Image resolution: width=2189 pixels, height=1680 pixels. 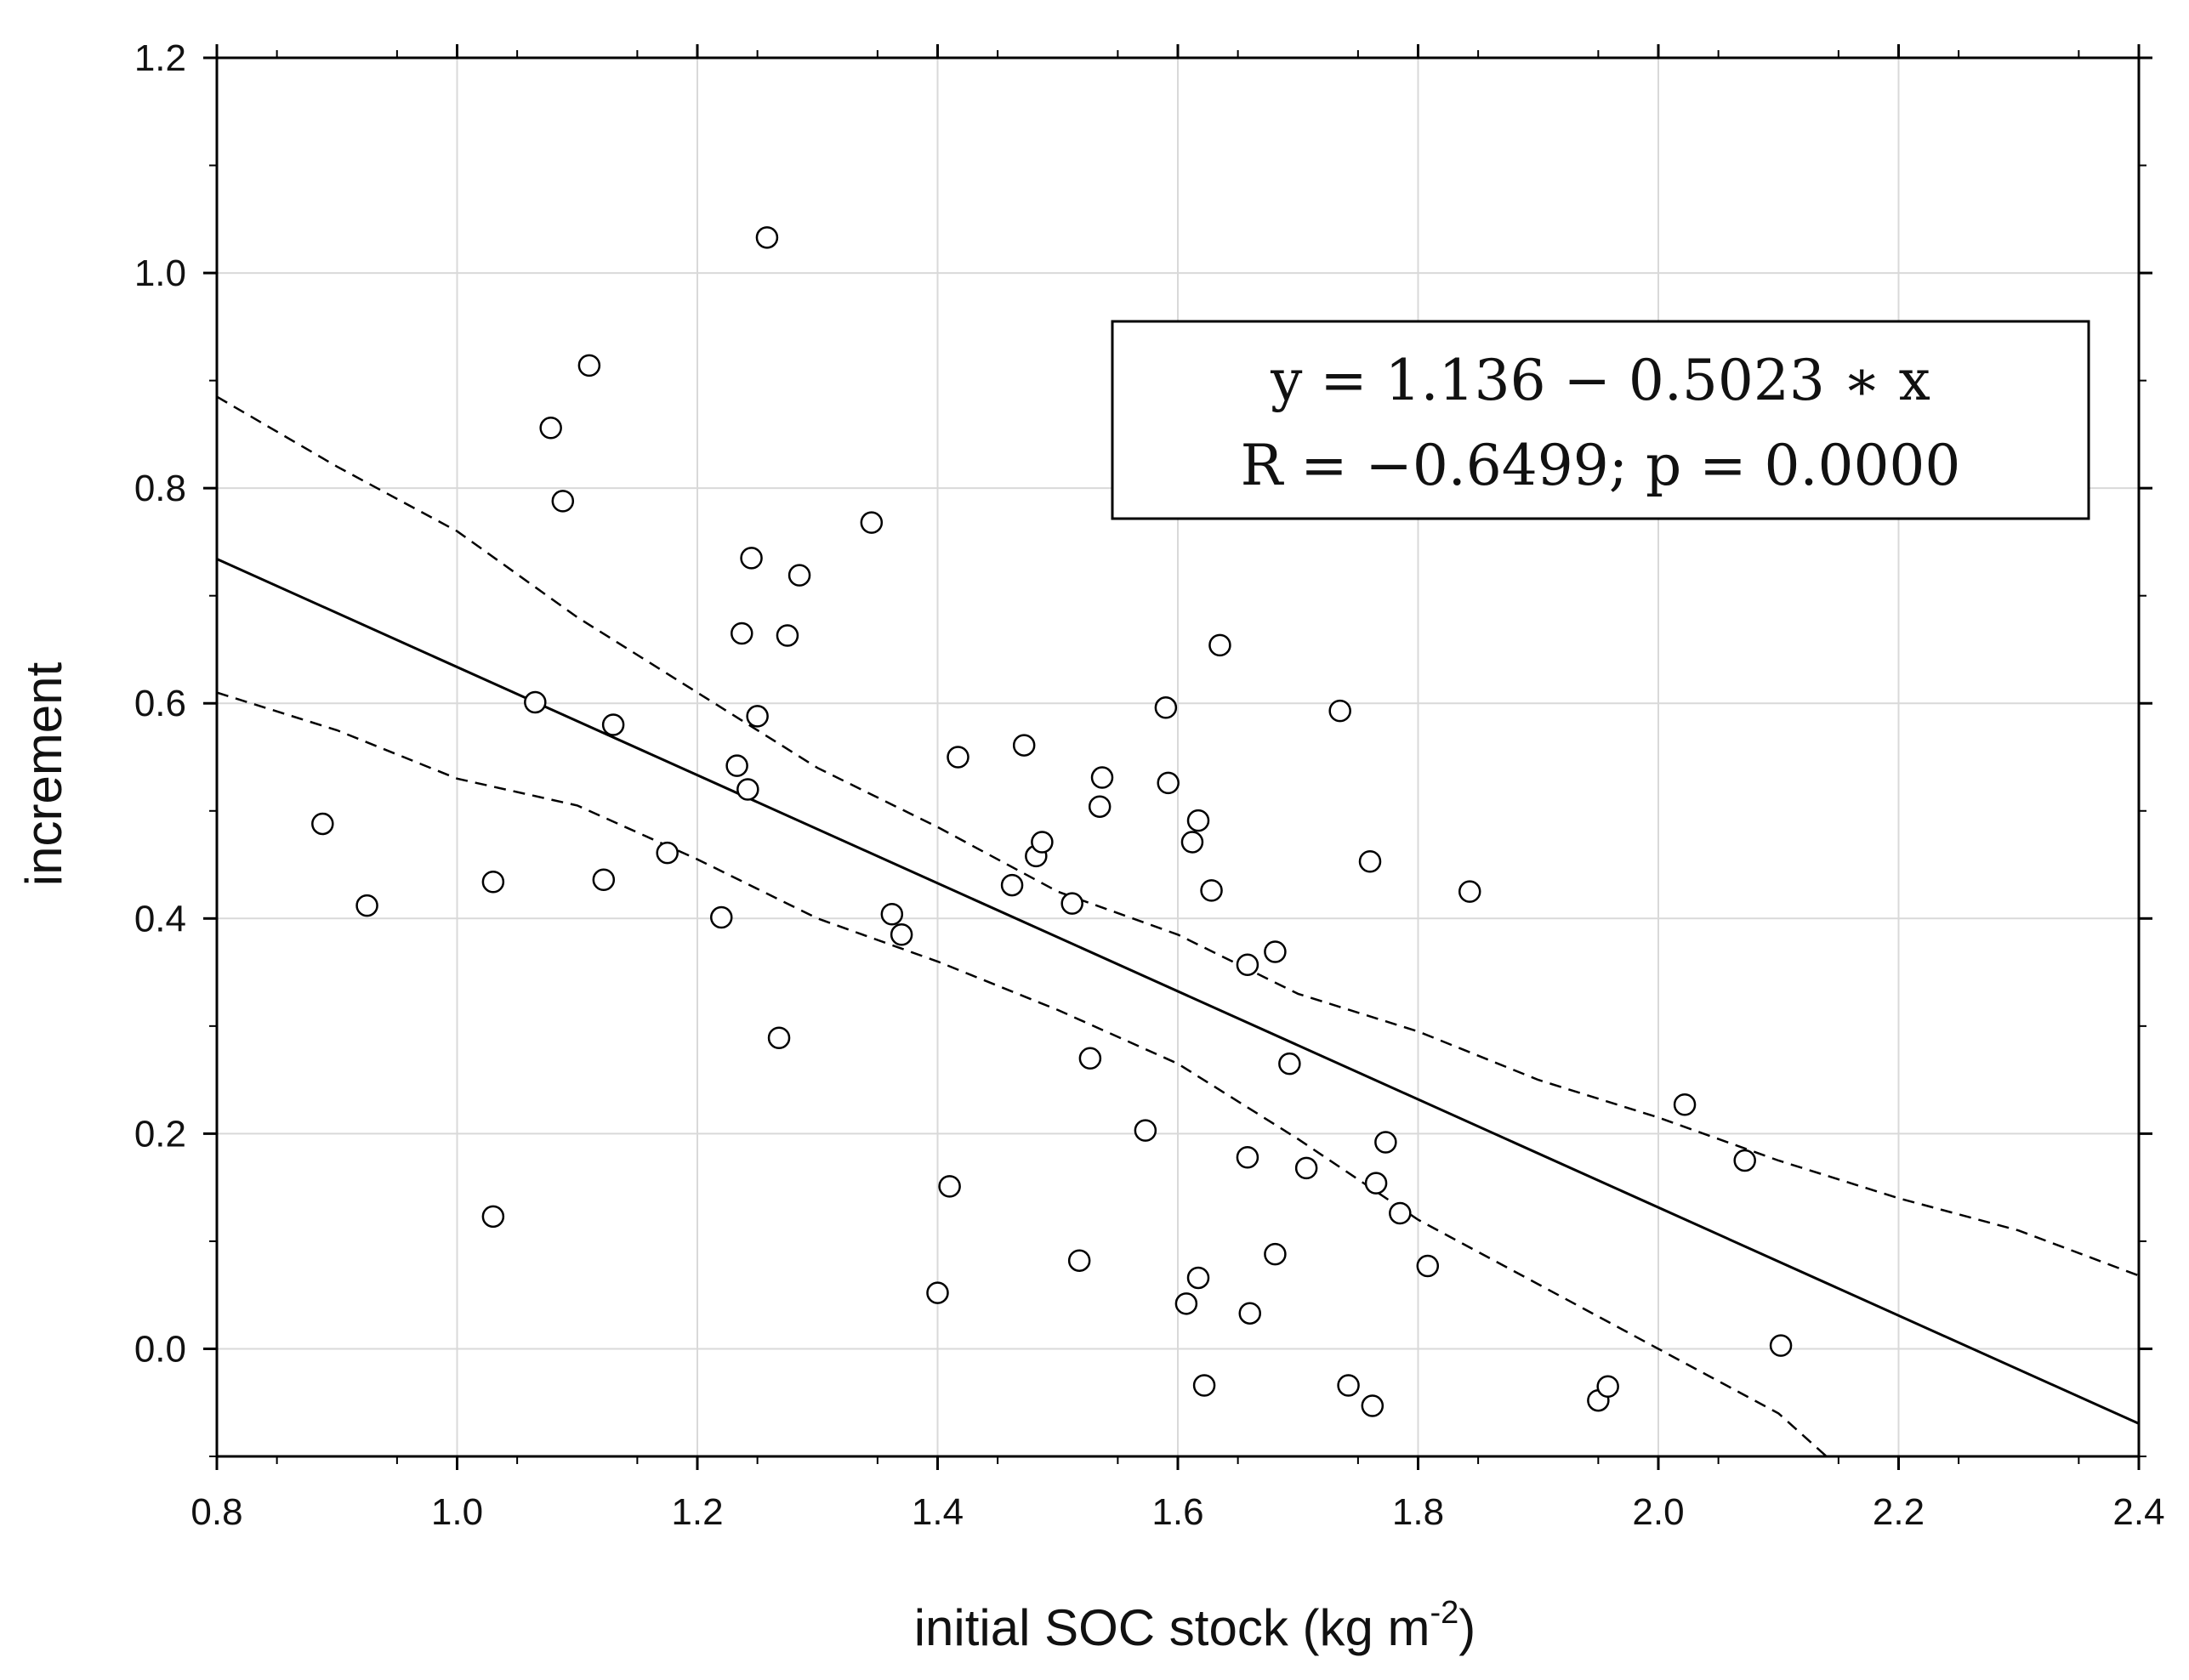 What do you see at coordinates (43, 774) in the screenshot?
I see `y-axis-title: increment` at bounding box center [43, 774].